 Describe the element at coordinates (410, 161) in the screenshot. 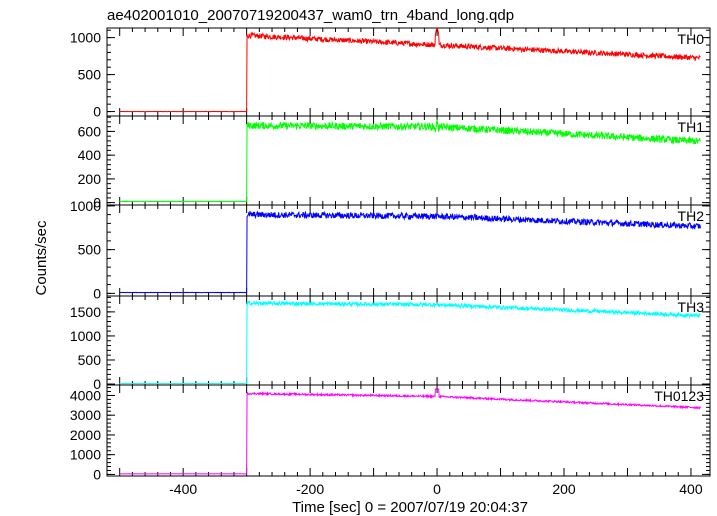

I see `series-line-th1` at that location.